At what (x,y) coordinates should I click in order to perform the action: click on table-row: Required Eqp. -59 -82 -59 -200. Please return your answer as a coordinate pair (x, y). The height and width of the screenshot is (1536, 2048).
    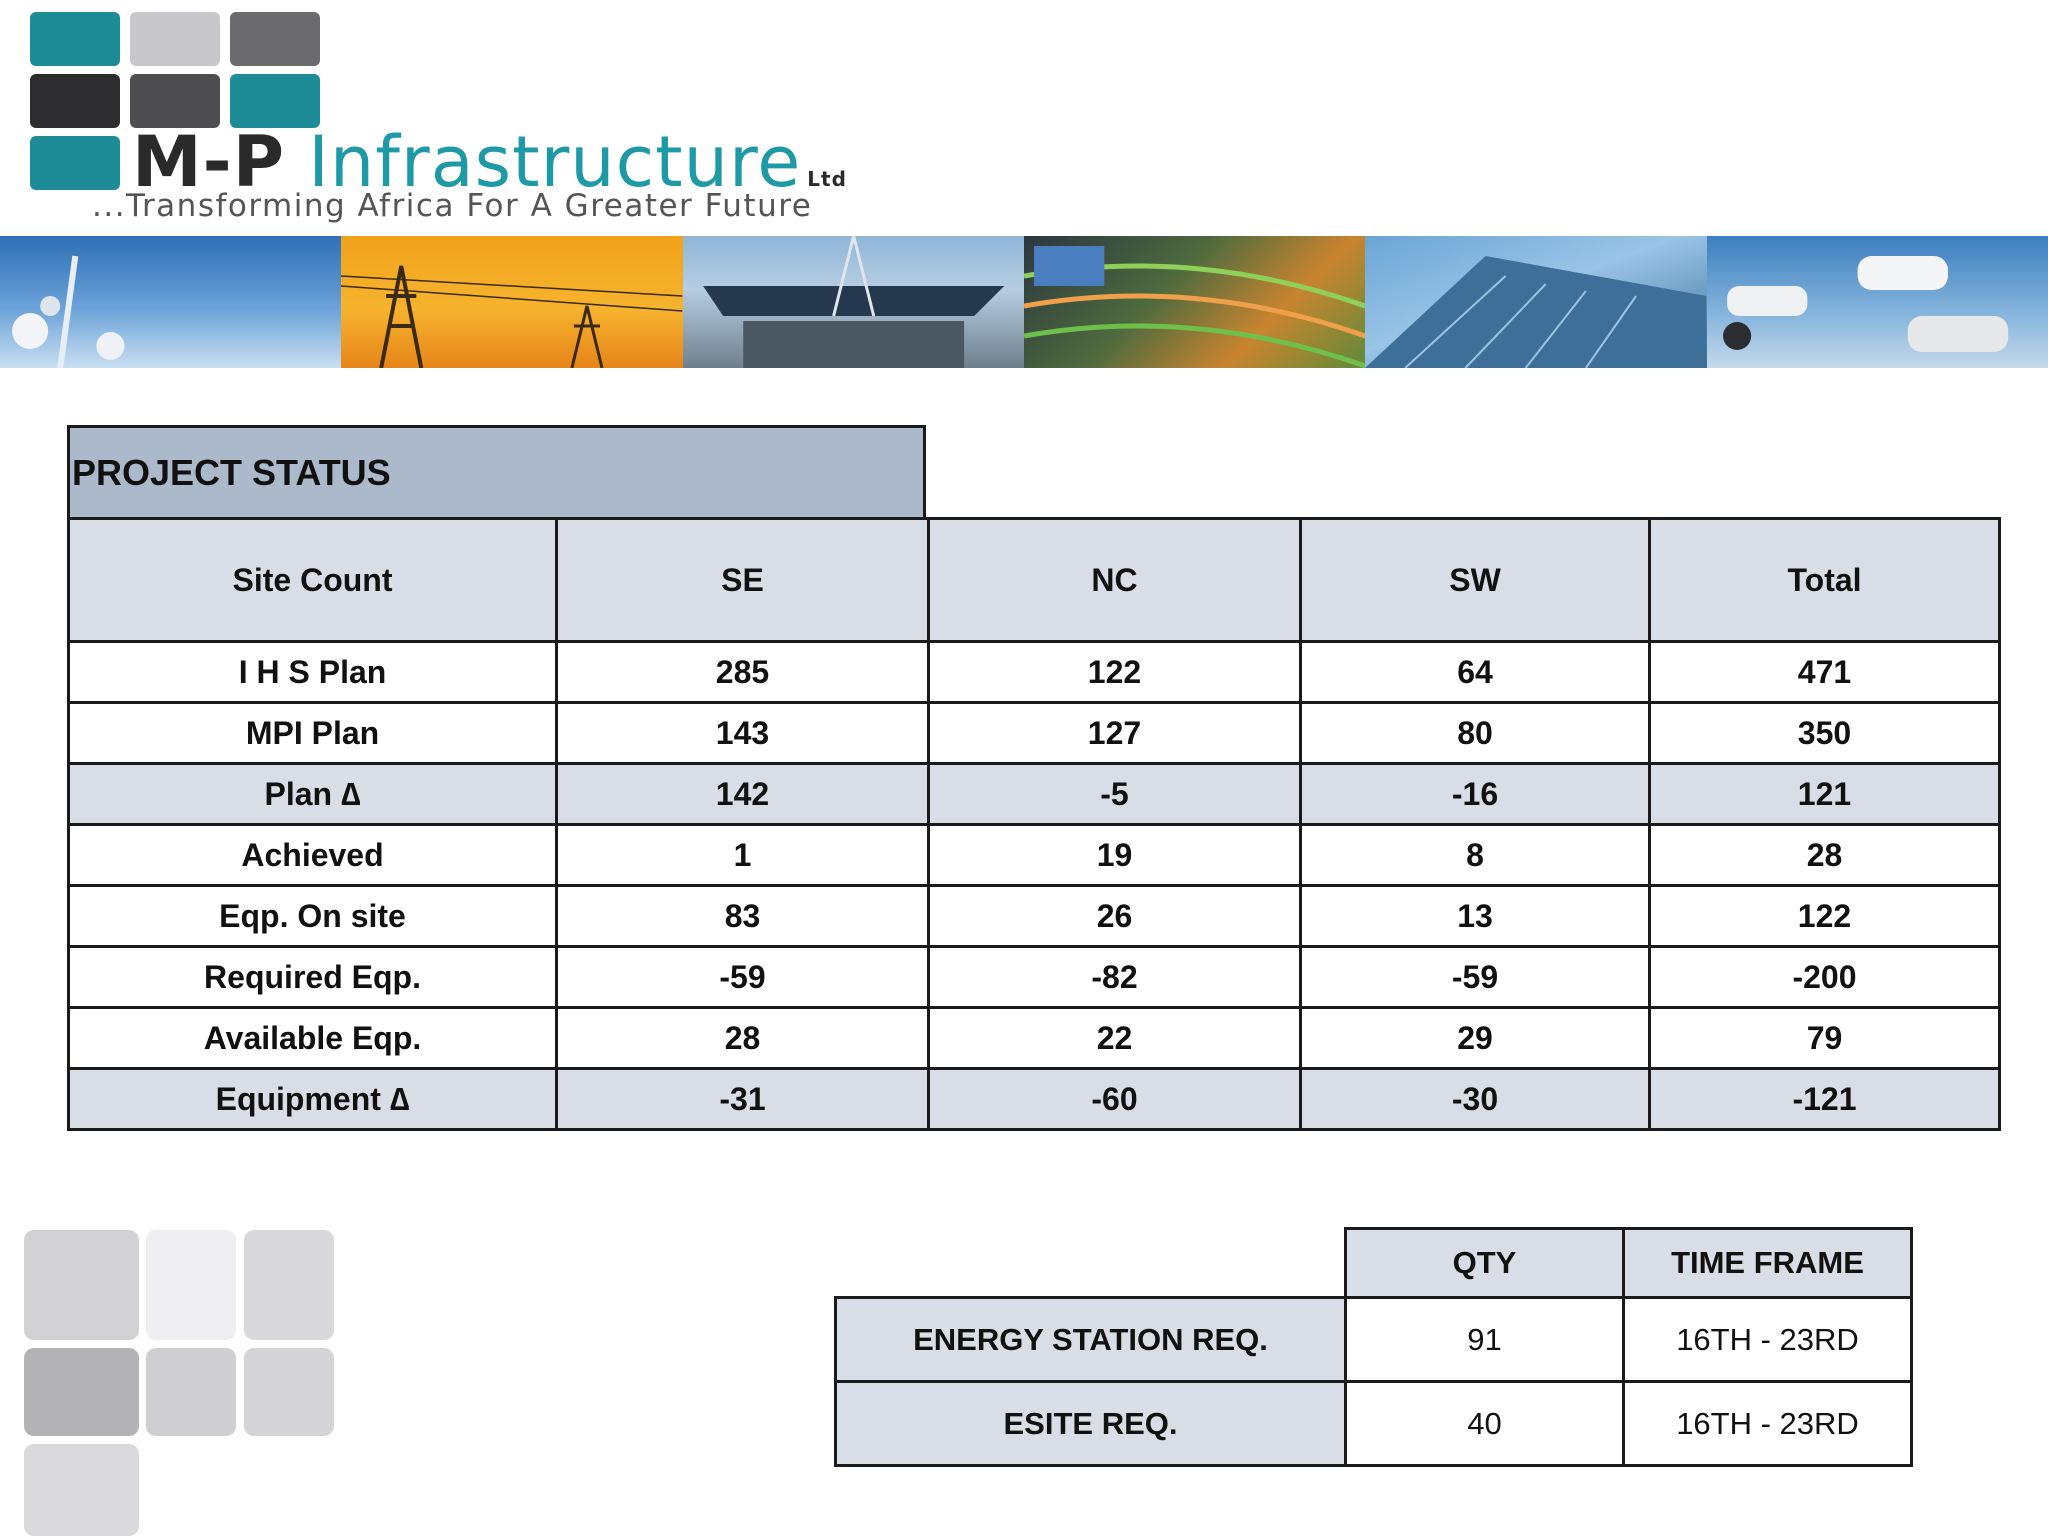
    Looking at the image, I should click on (1034, 977).